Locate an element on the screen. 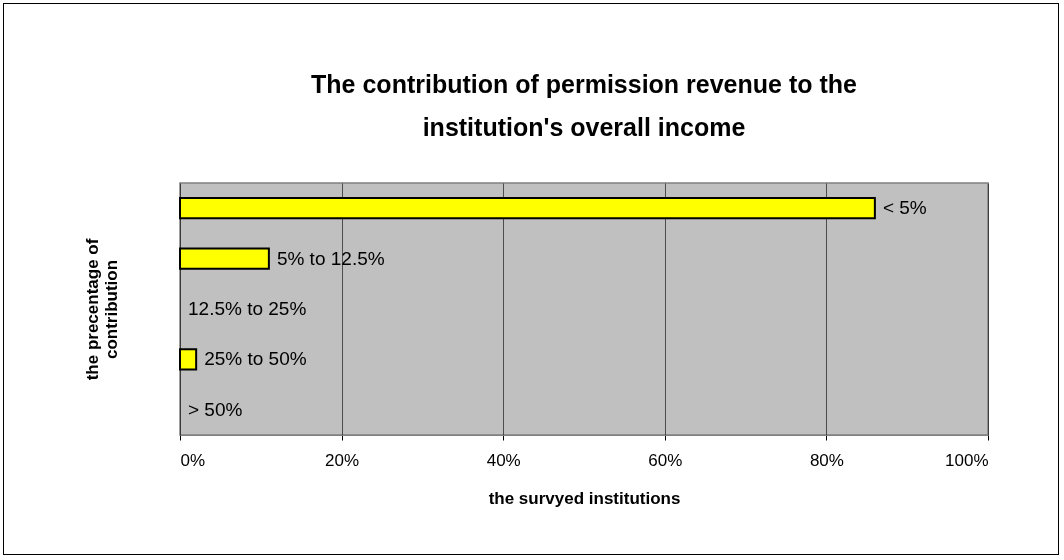  y-tick-label: > 50% is located at coordinates (215, 409).